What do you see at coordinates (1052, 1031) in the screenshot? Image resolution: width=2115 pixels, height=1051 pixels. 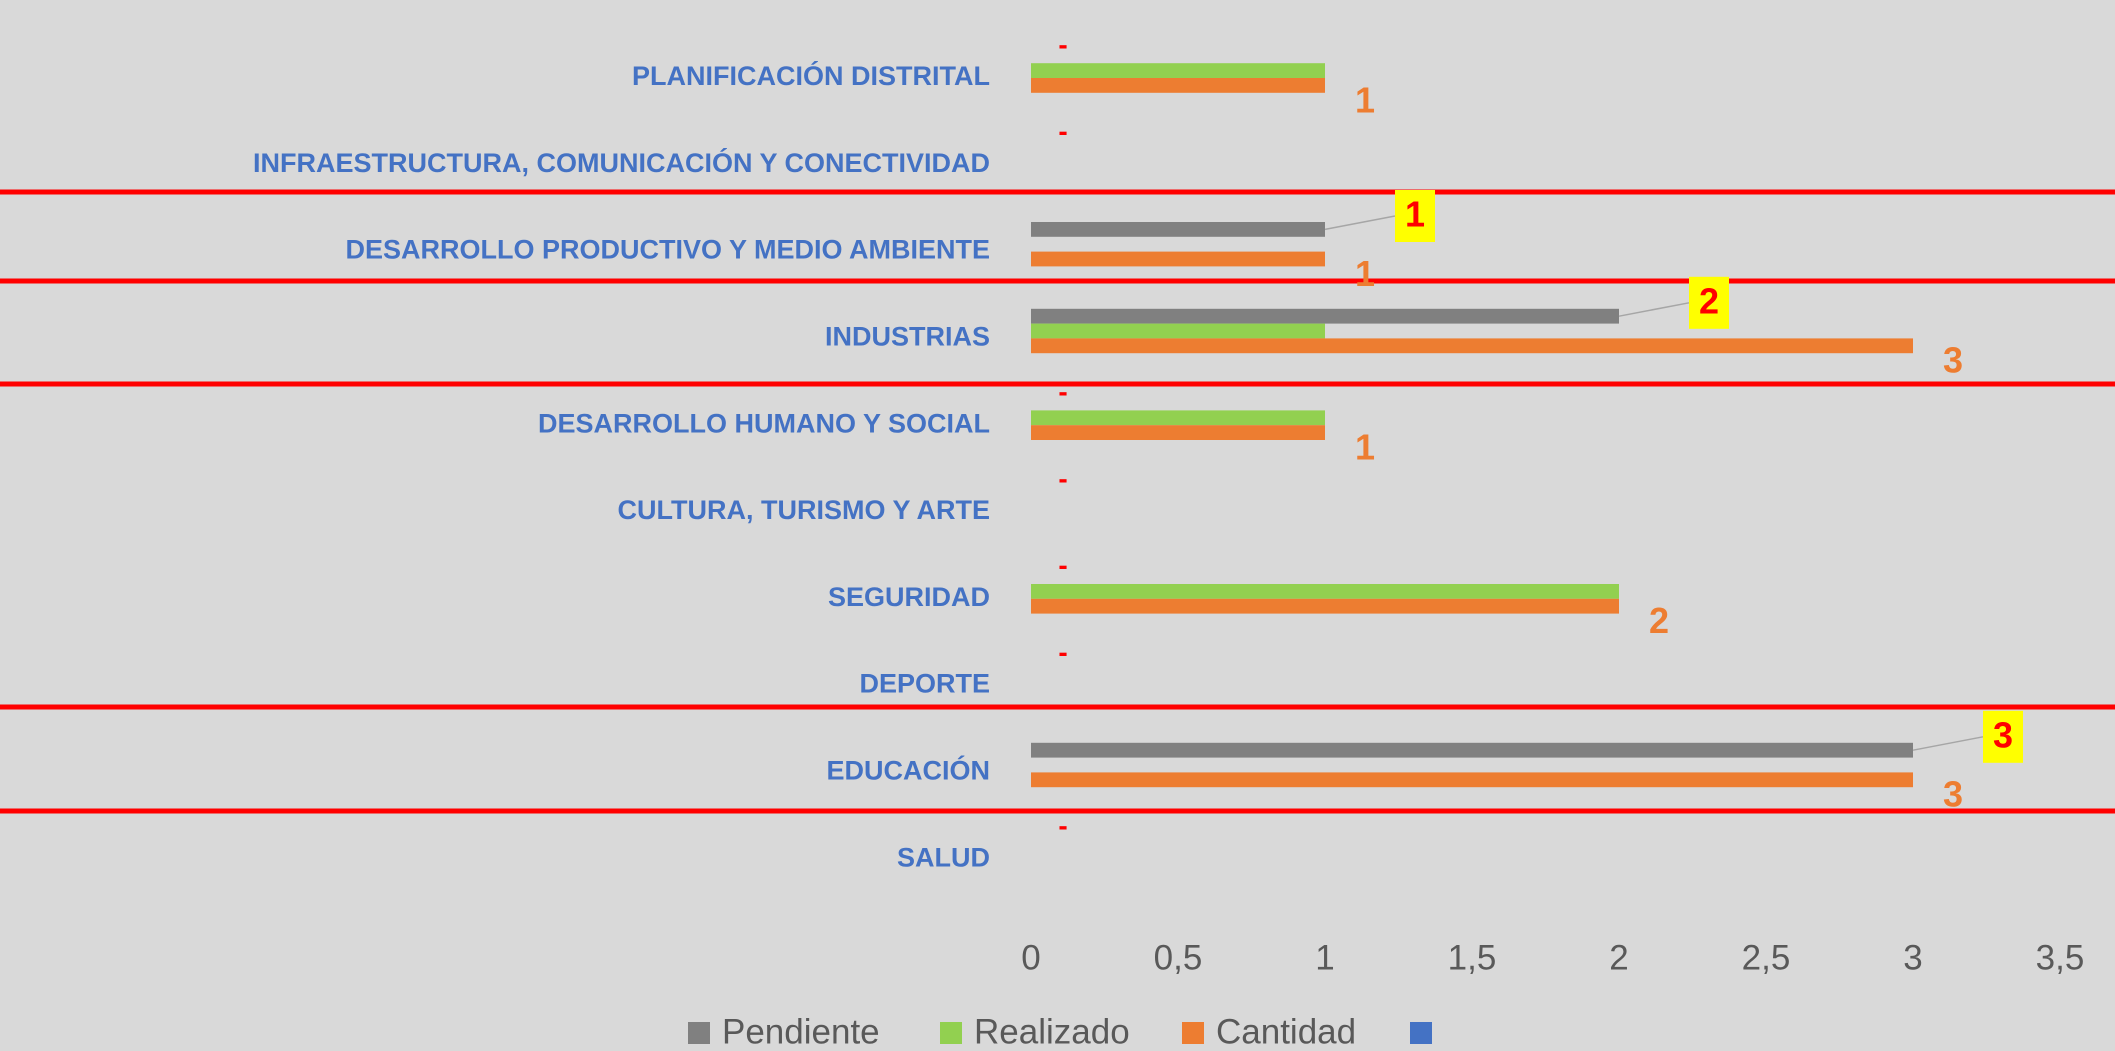 I see `legend-label: Realizado` at bounding box center [1052, 1031].